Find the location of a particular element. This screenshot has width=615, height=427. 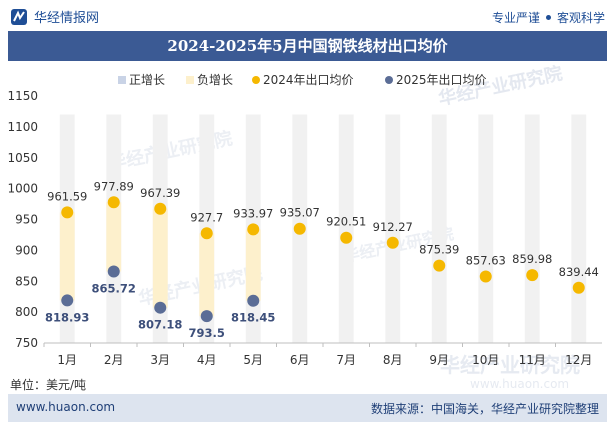

x-tick-label: 1月 is located at coordinates (67, 360).